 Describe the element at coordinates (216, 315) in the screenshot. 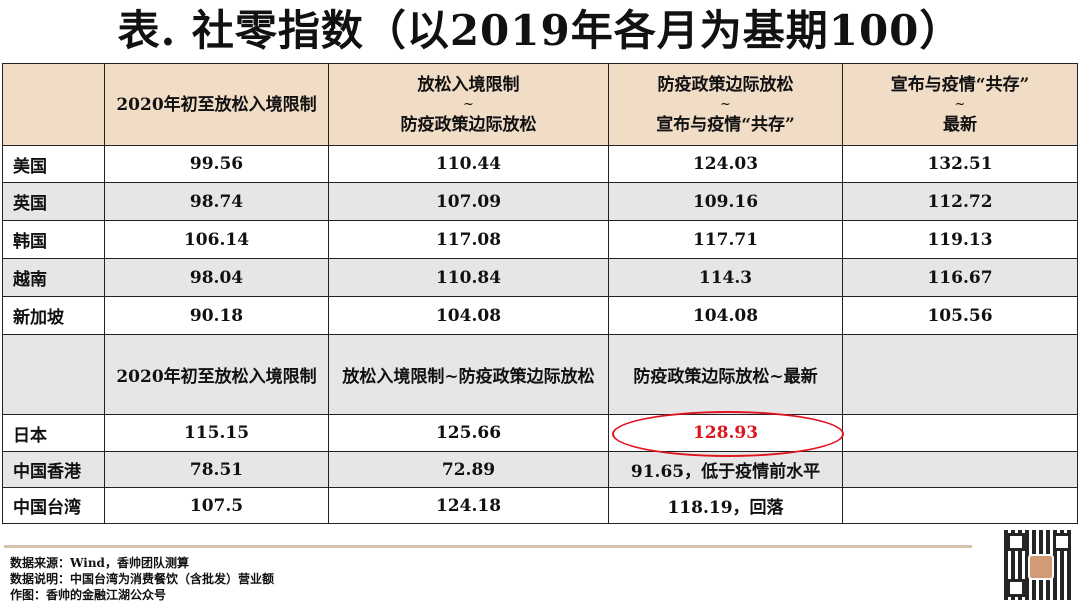

I see `table-cell: 90.18` at that location.